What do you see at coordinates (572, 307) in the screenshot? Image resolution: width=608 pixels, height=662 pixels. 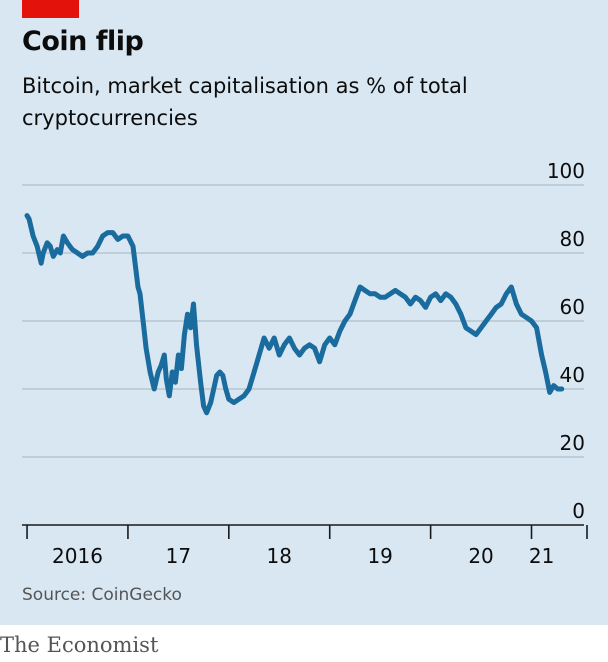 I see `y-tick-label: 60` at bounding box center [572, 307].